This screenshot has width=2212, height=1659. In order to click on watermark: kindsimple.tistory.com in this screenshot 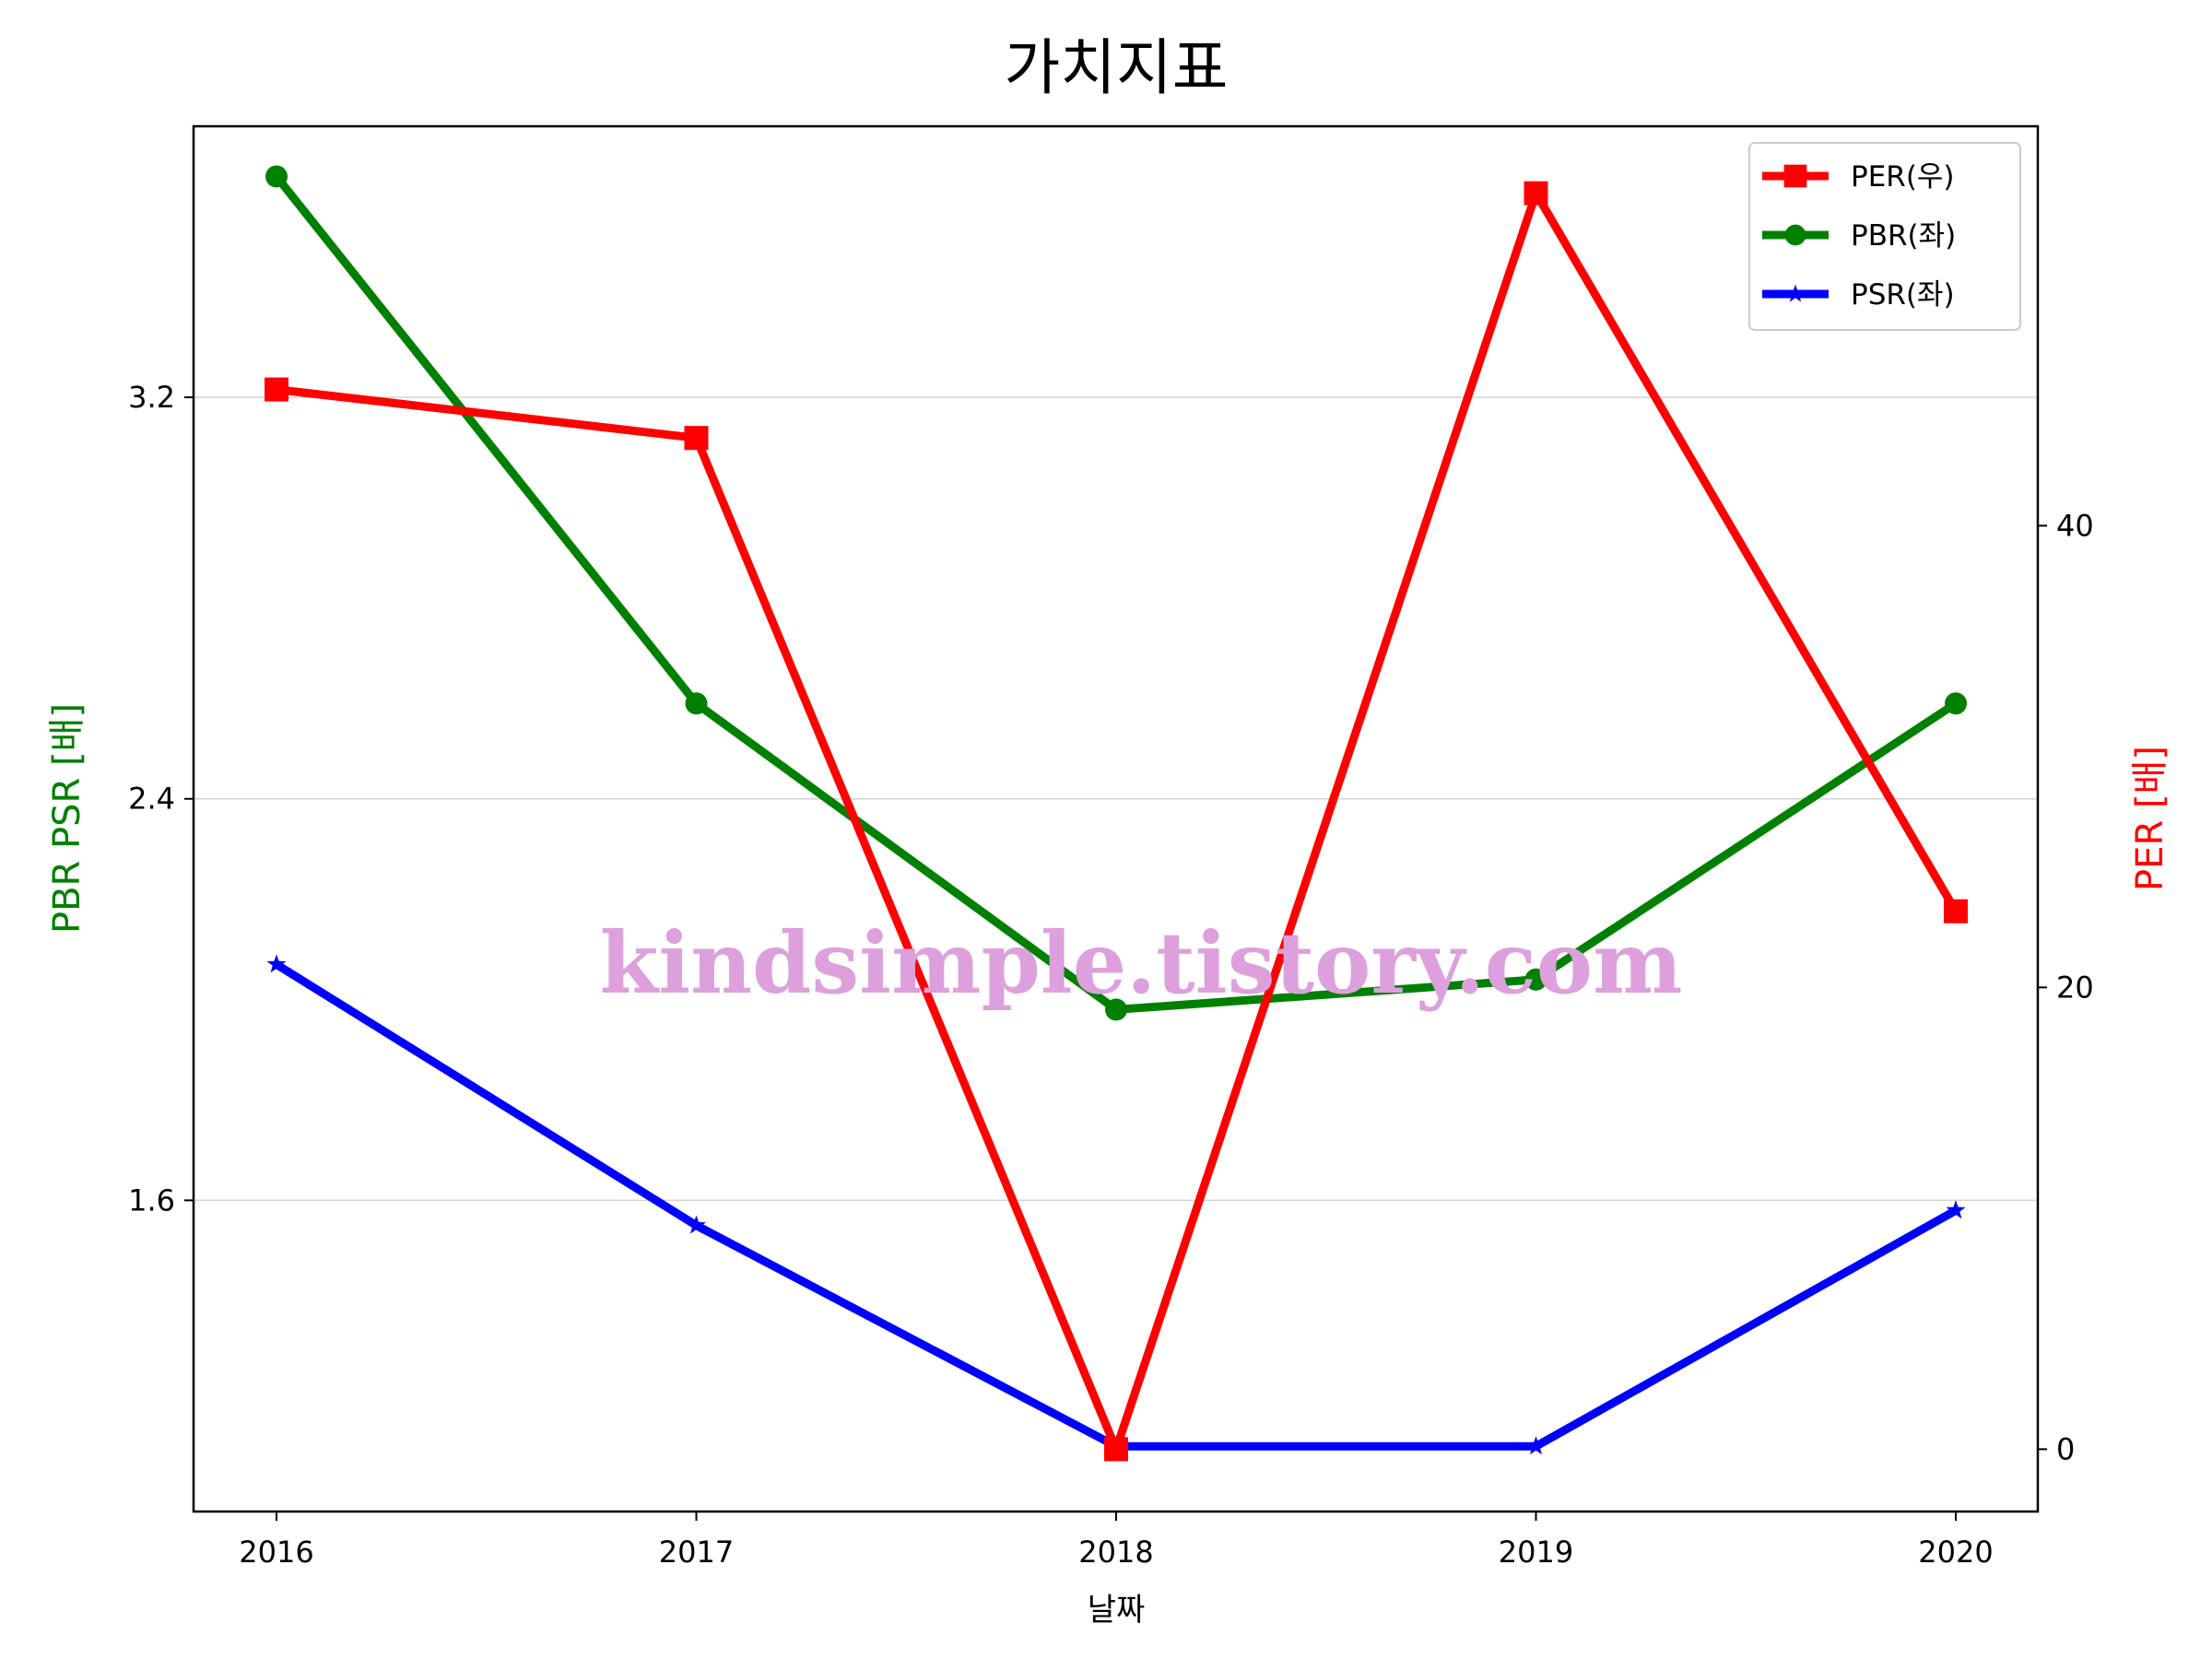, I will do `click(1140, 963)`.